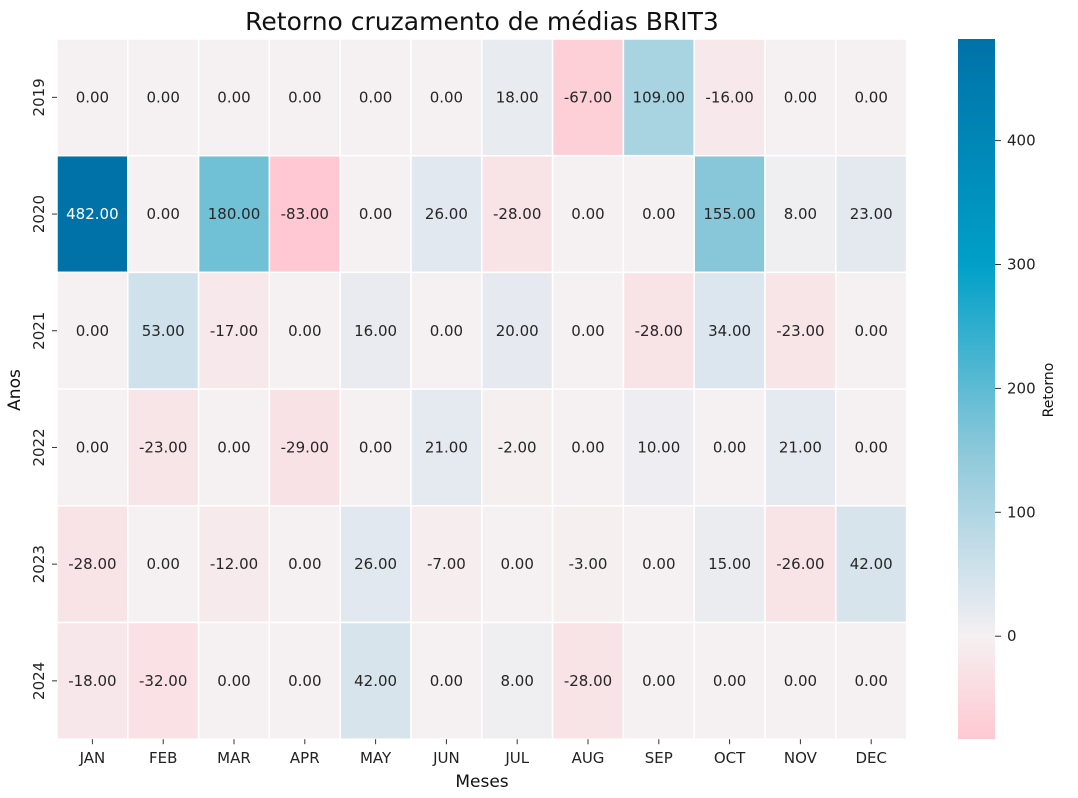 The height and width of the screenshot is (798, 1078). I want to click on cell-value-label: -26.00, so click(800, 564).